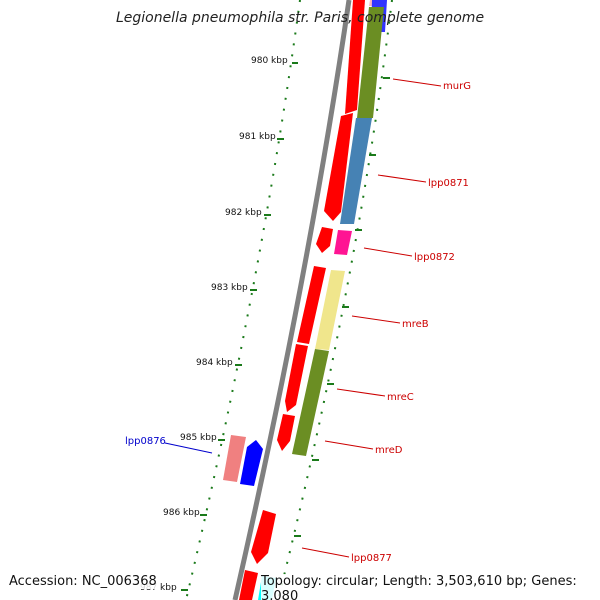 The width and height of the screenshot is (600, 600). Describe the element at coordinates (325, 552) in the screenshot. I see `connector-lpp0877` at that location.